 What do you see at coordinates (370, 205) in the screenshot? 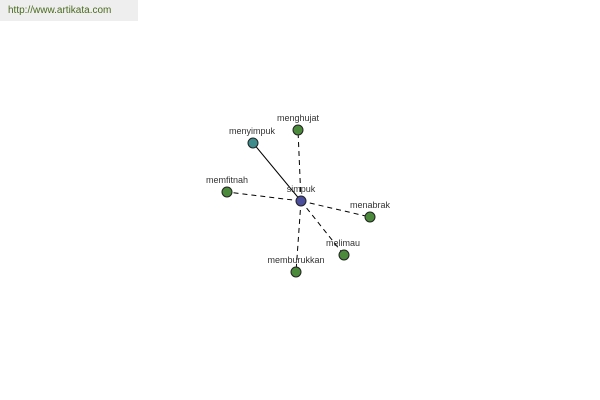
I see `node-label-menabrak: menabrak` at bounding box center [370, 205].